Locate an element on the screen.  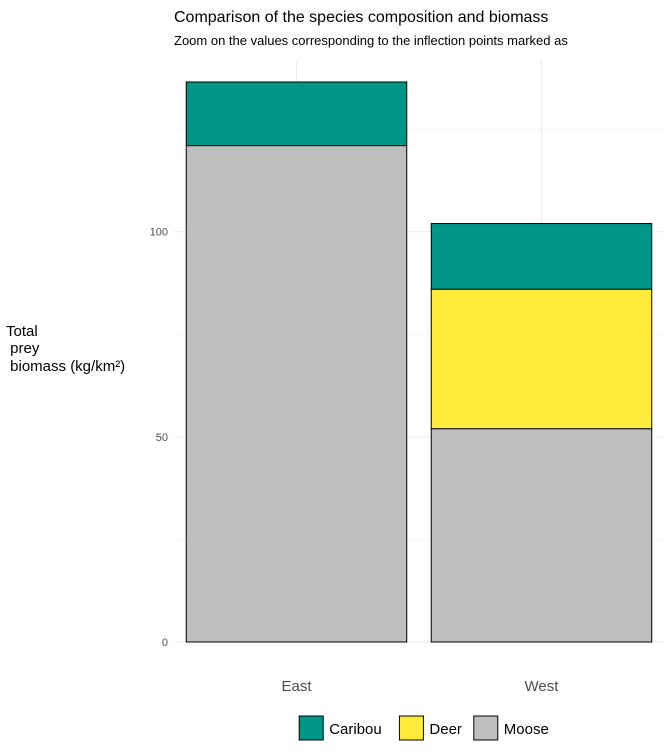
legend-key-deer is located at coordinates (411, 728).